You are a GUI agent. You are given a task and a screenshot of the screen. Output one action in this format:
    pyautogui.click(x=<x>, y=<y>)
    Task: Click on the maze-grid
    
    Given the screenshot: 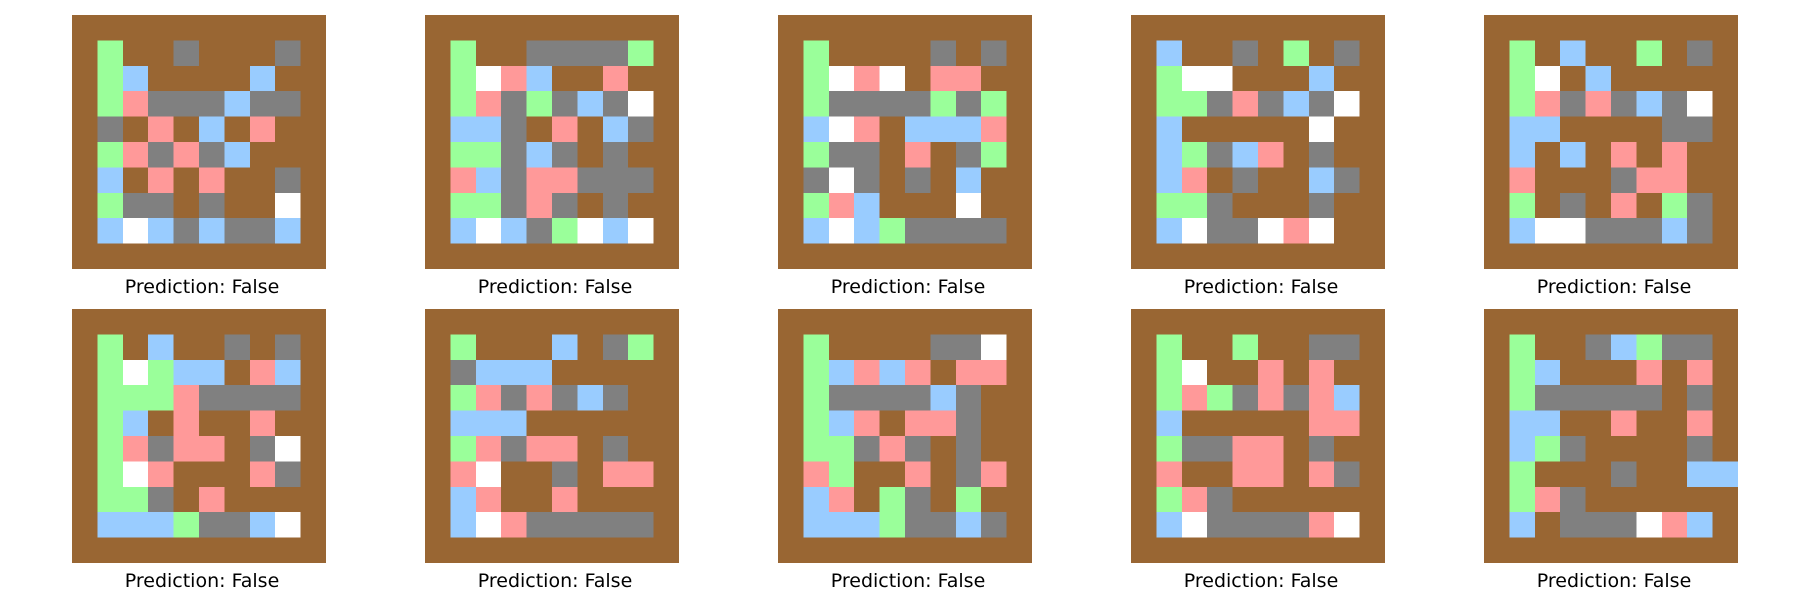 What is the action you would take?
    pyautogui.click(x=1611, y=436)
    